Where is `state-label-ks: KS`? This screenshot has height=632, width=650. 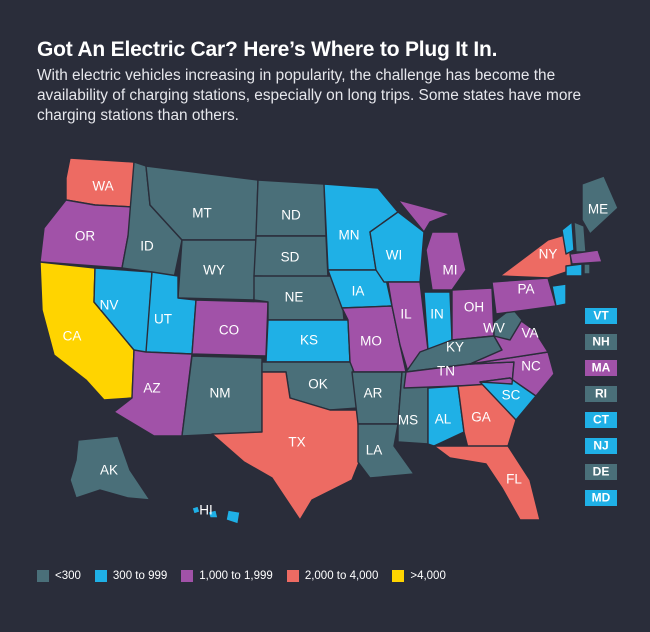 state-label-ks: KS is located at coordinates (309, 340).